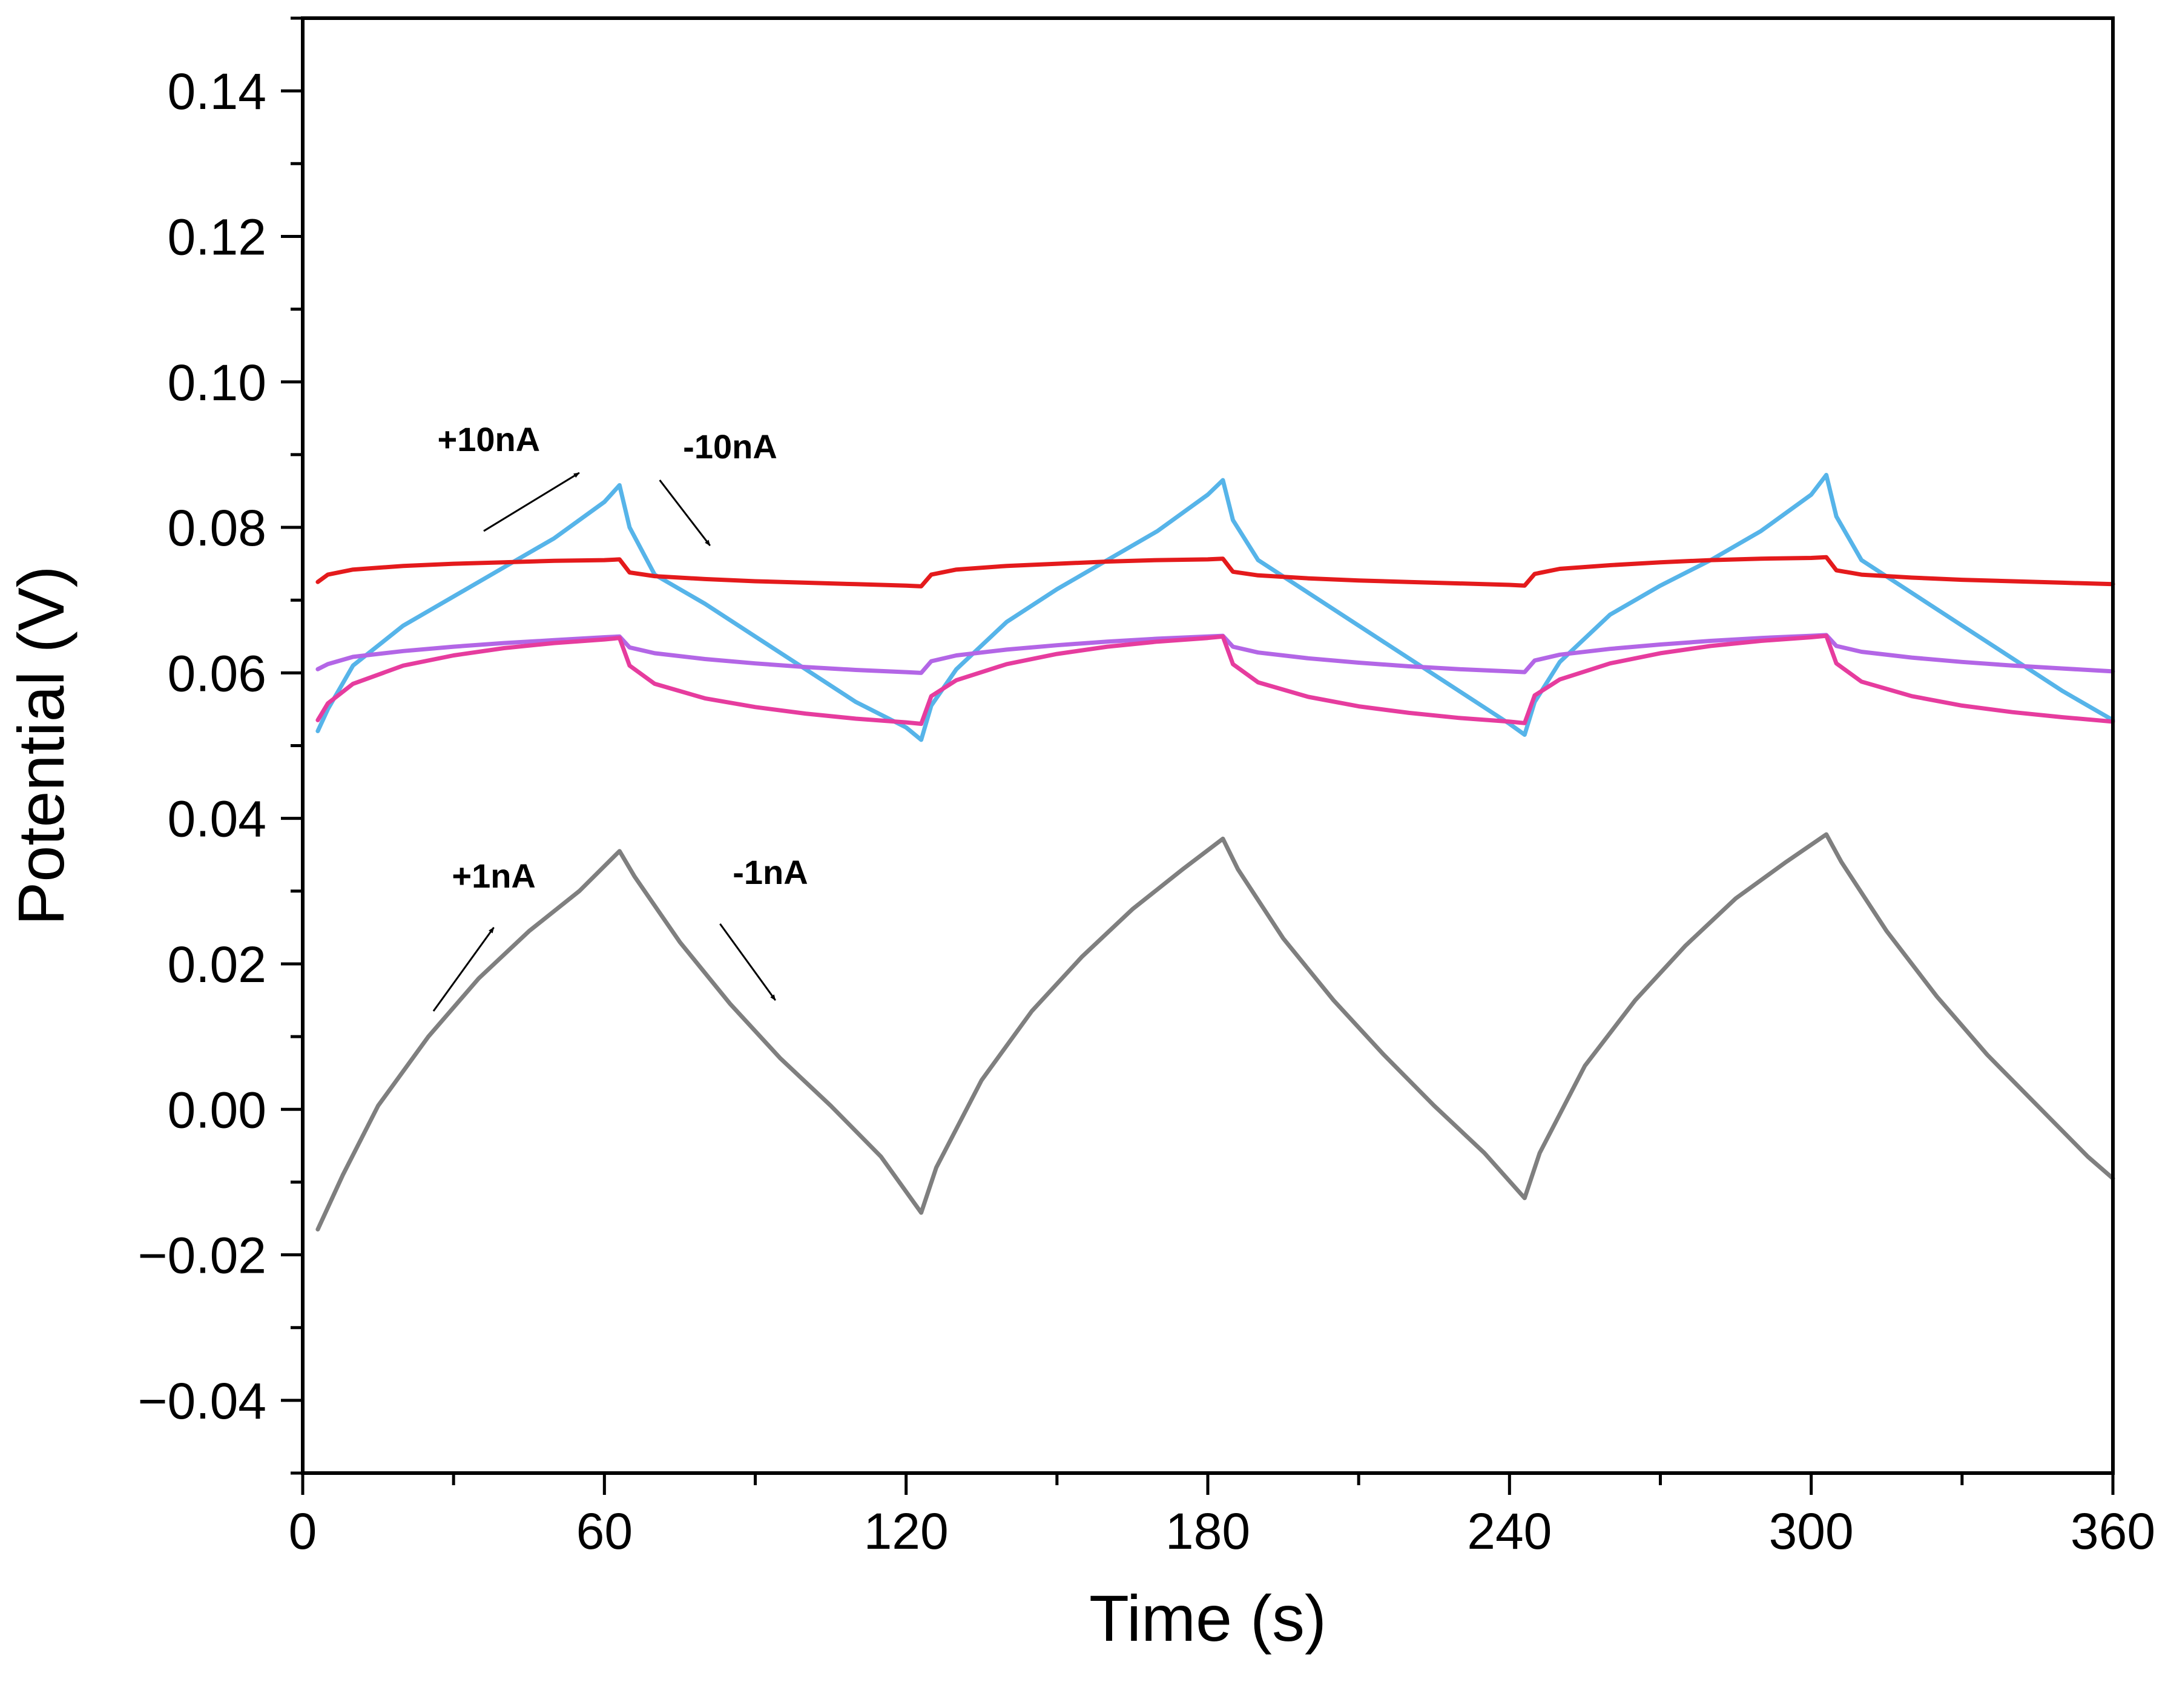 The image size is (2168, 1708). Describe the element at coordinates (218, 673) in the screenshot. I see `y-tick-label: 0.06` at that location.